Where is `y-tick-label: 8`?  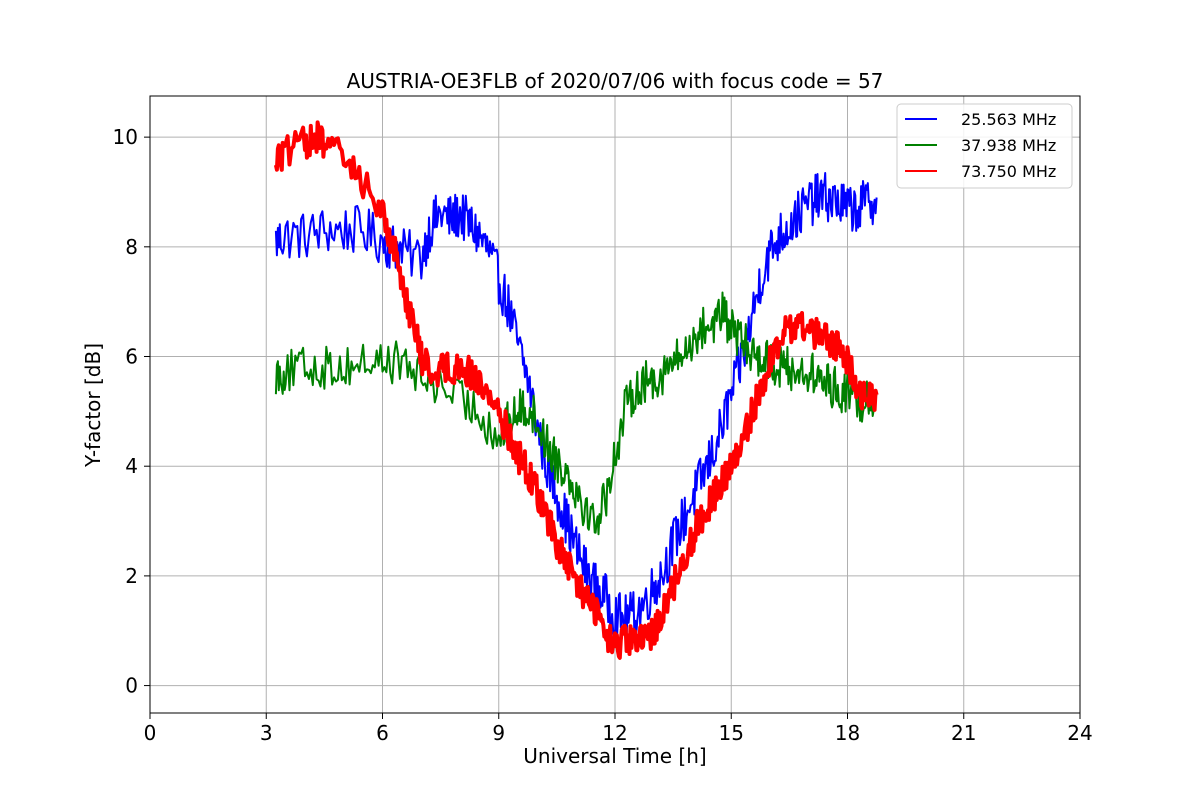
y-tick-label: 8 is located at coordinates (131, 247).